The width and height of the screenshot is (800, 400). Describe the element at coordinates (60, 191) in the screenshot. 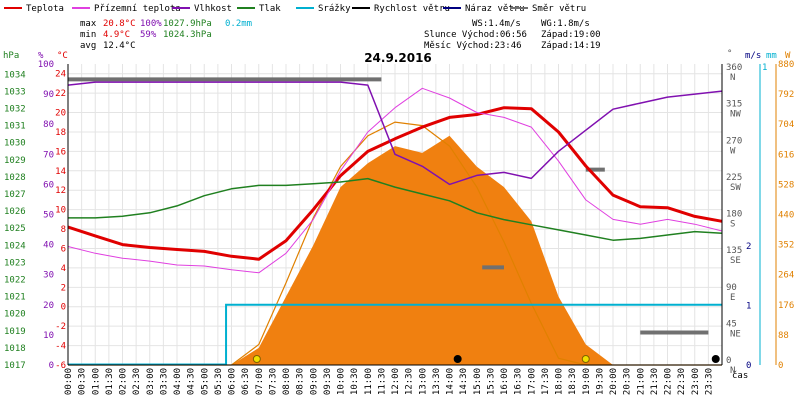

I see `tick-c: 12` at that location.